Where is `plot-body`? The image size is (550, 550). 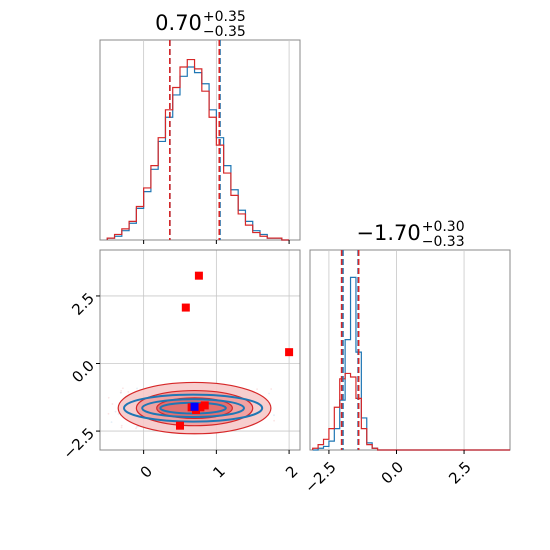 plot-body is located at coordinates (200, 353).